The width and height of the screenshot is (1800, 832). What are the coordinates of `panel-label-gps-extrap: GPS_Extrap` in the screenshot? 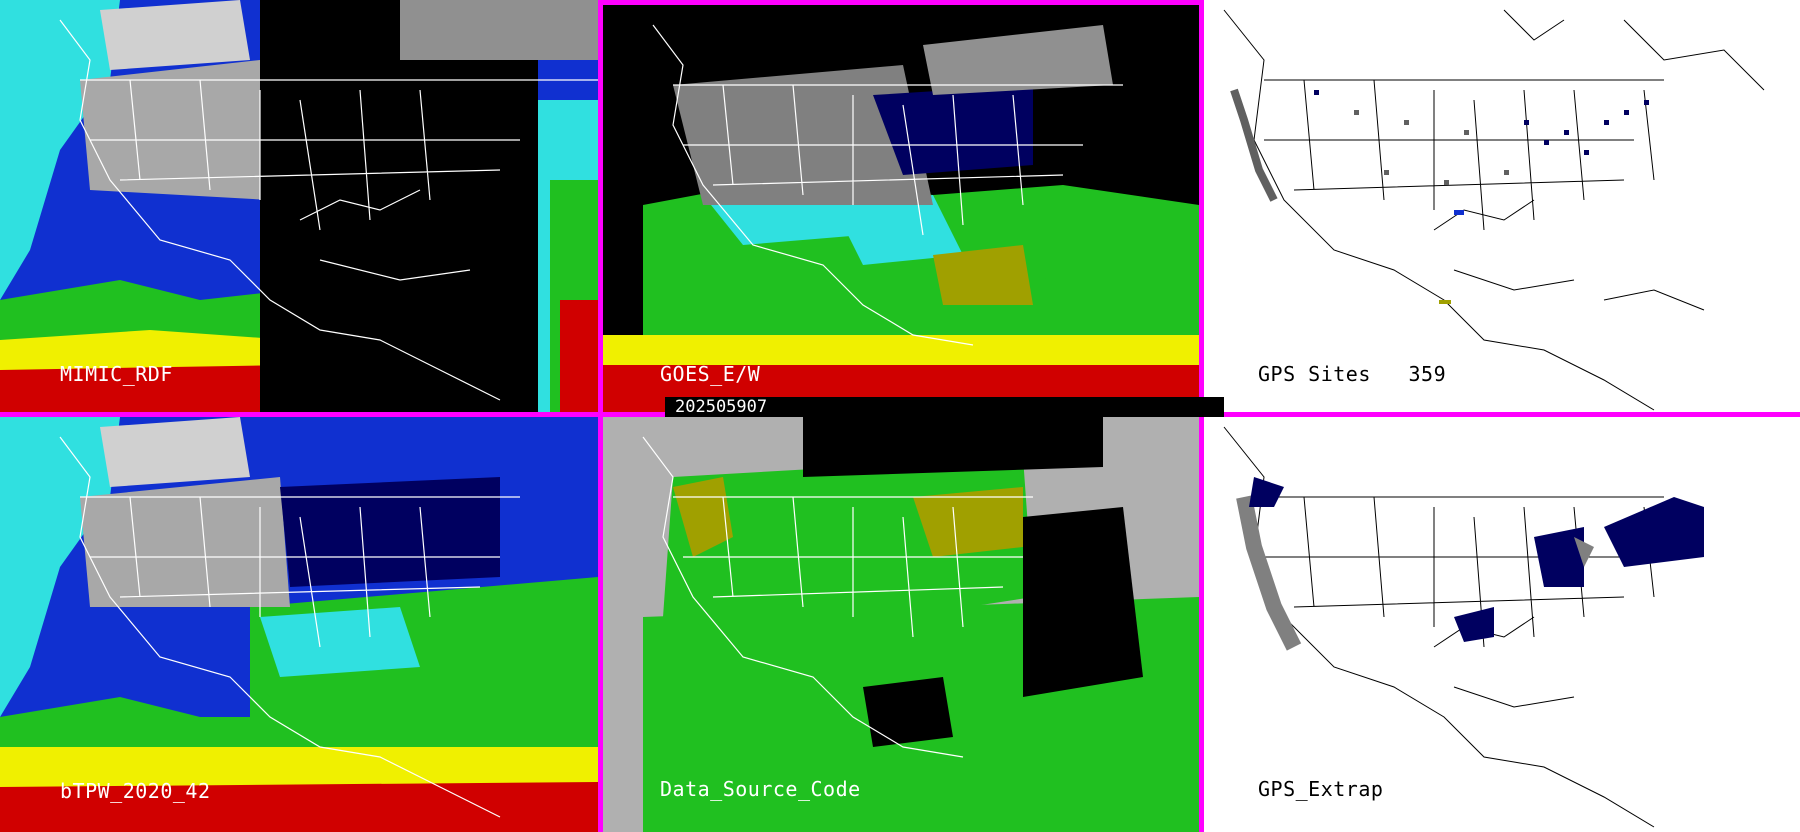 It's located at (1321, 789).